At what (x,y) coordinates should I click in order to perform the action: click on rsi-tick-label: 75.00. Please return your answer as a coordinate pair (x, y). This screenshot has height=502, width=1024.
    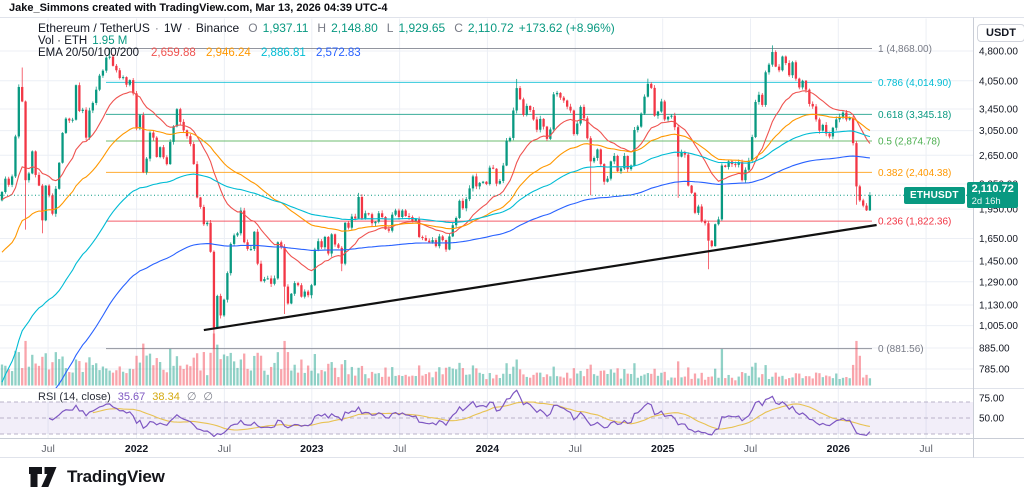
    Looking at the image, I should click on (991, 399).